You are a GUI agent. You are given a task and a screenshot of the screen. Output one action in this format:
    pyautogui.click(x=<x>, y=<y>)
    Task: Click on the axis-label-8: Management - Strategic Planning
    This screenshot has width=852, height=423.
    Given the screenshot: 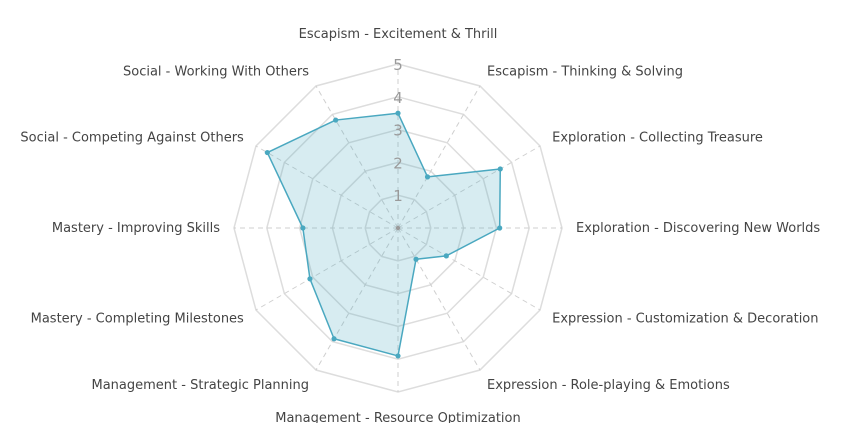 What is the action you would take?
    pyautogui.click(x=201, y=385)
    